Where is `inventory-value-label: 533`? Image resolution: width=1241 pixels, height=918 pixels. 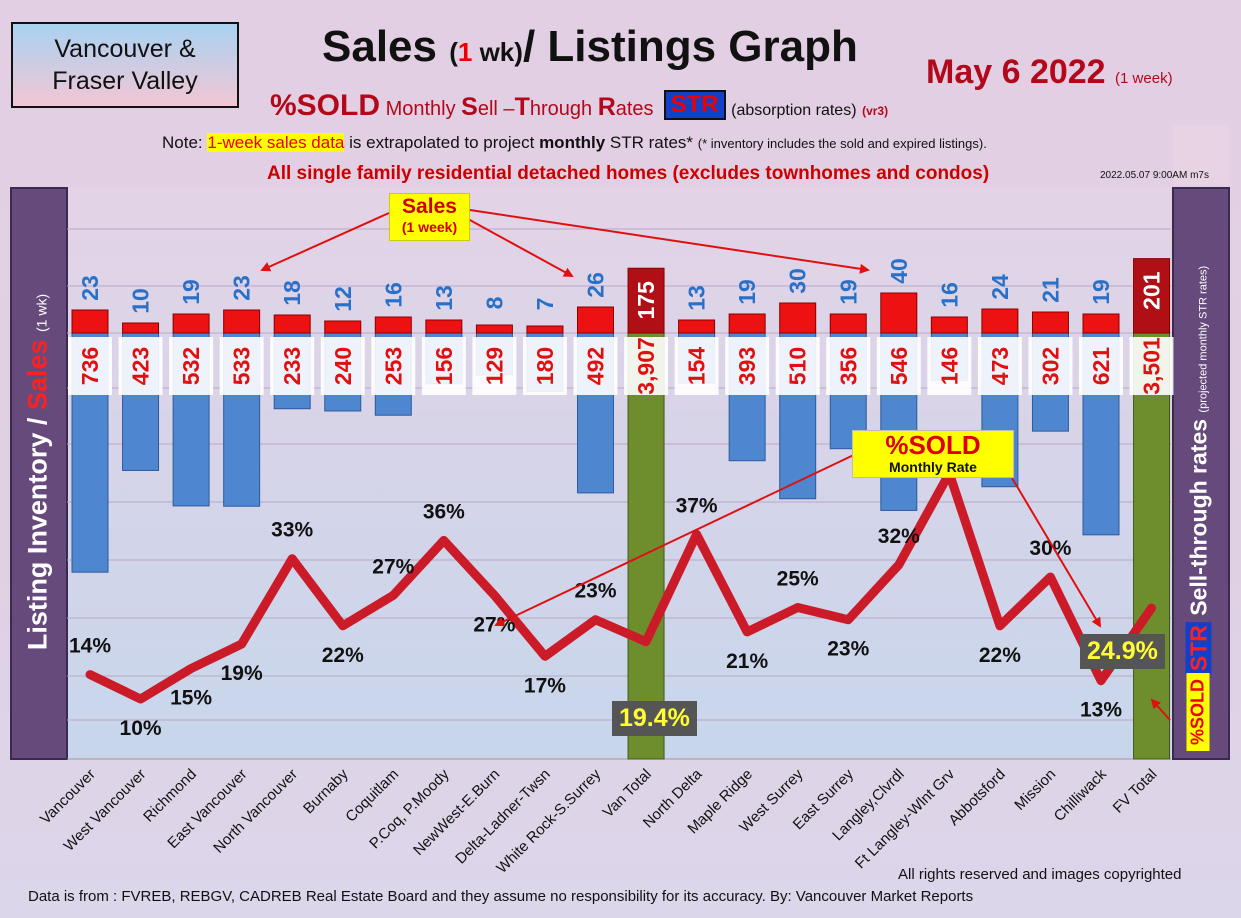 inventory-value-label: 533 is located at coordinates (242, 366).